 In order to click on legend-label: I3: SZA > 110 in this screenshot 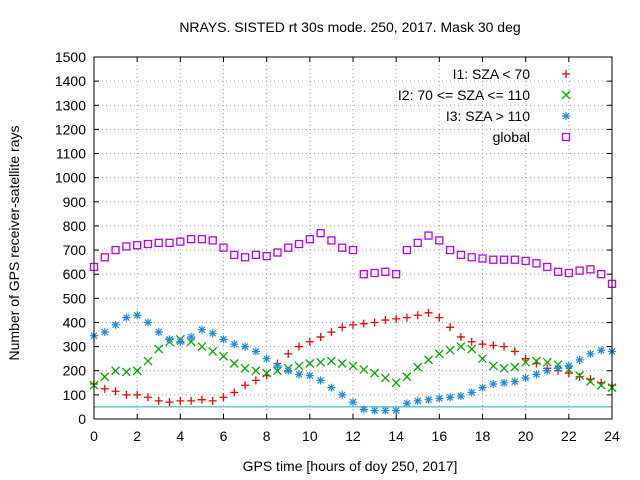, I will do `click(488, 116)`.